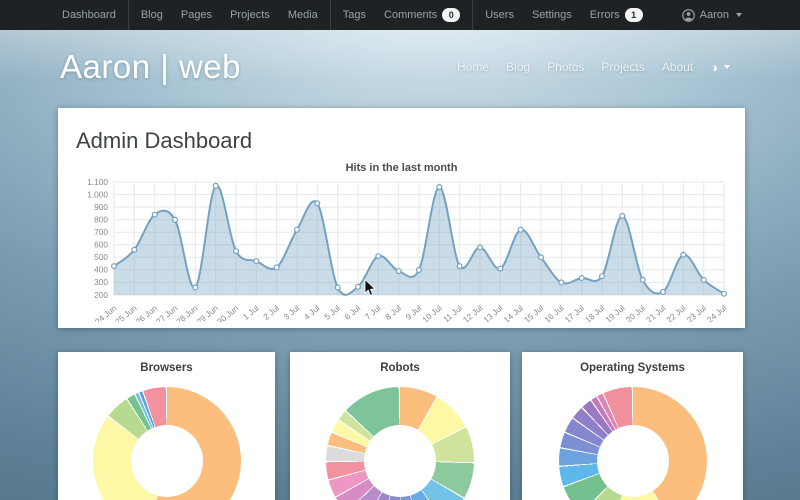 This screenshot has height=500, width=800. I want to click on nav-link-projects: Projects, so click(623, 67).